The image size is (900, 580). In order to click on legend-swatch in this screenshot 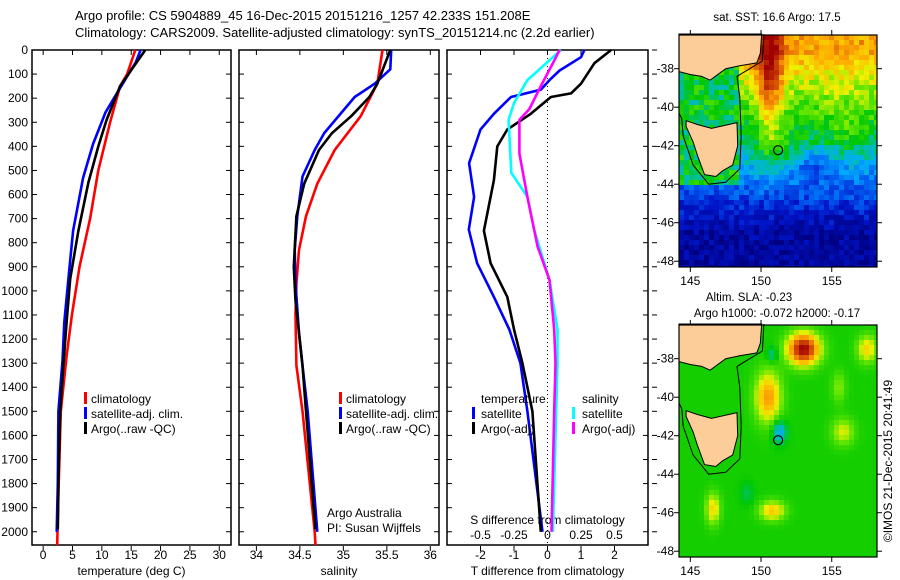, I will do `click(473, 413)`.